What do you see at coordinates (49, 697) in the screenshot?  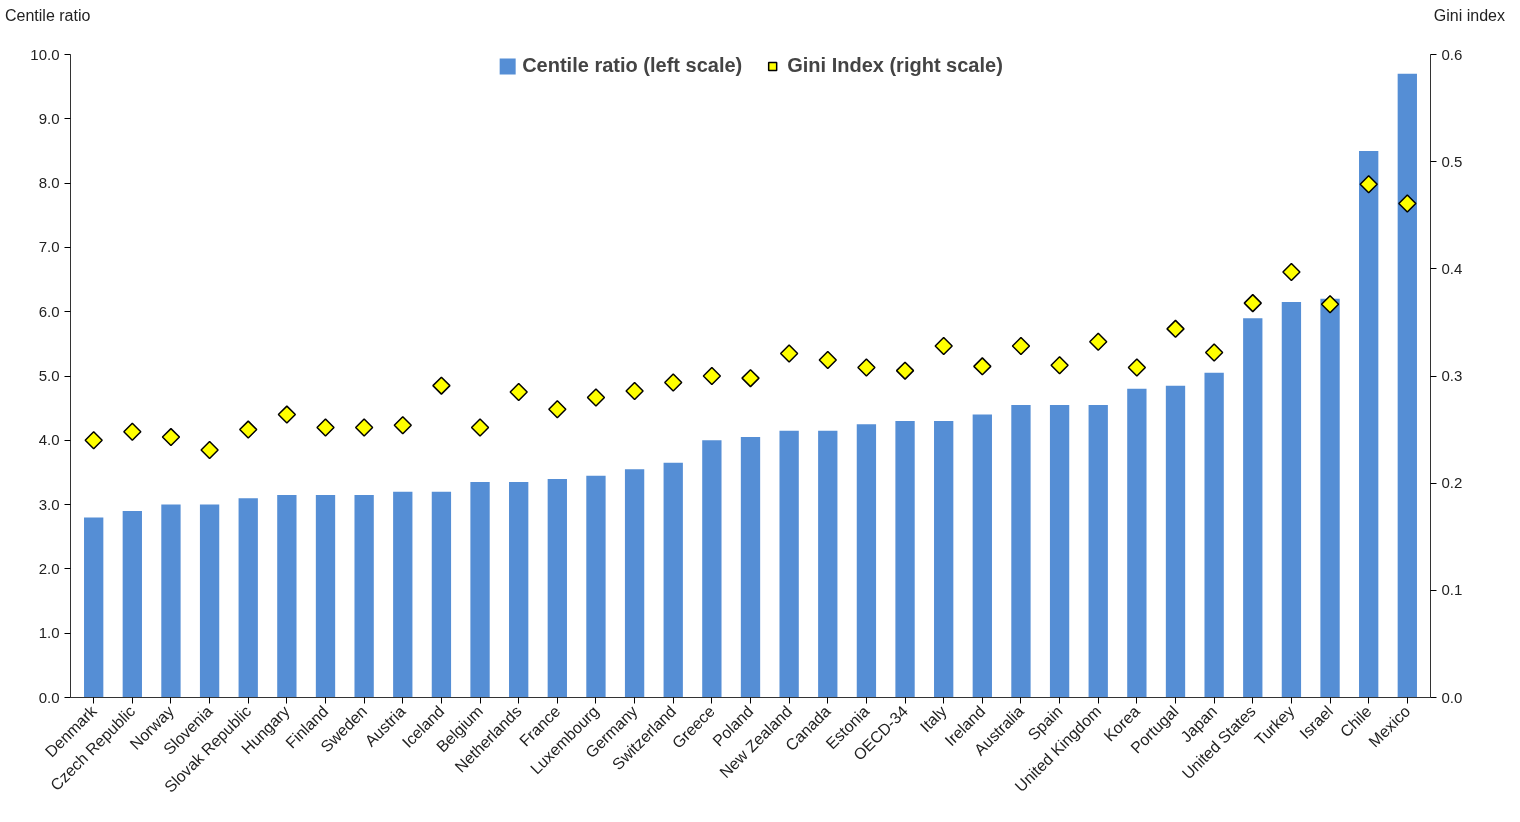 I see `y-tick-label: 0.0` at bounding box center [49, 697].